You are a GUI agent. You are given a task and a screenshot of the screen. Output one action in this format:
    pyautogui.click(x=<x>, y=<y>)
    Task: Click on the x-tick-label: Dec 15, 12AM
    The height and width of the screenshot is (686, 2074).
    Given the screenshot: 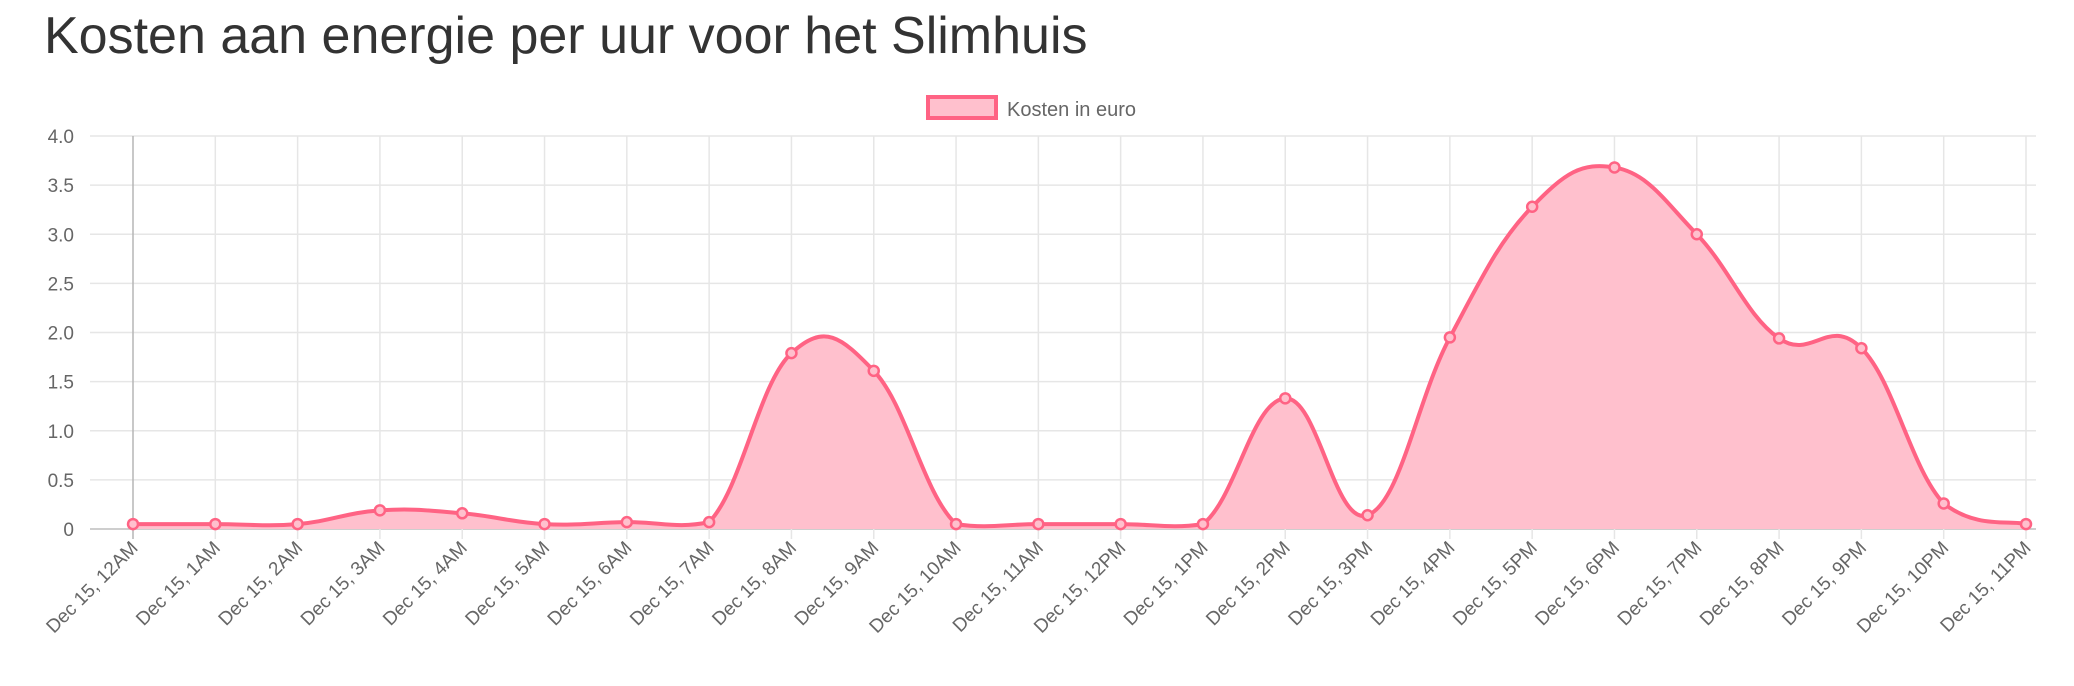 What is the action you would take?
    pyautogui.click(x=93, y=588)
    